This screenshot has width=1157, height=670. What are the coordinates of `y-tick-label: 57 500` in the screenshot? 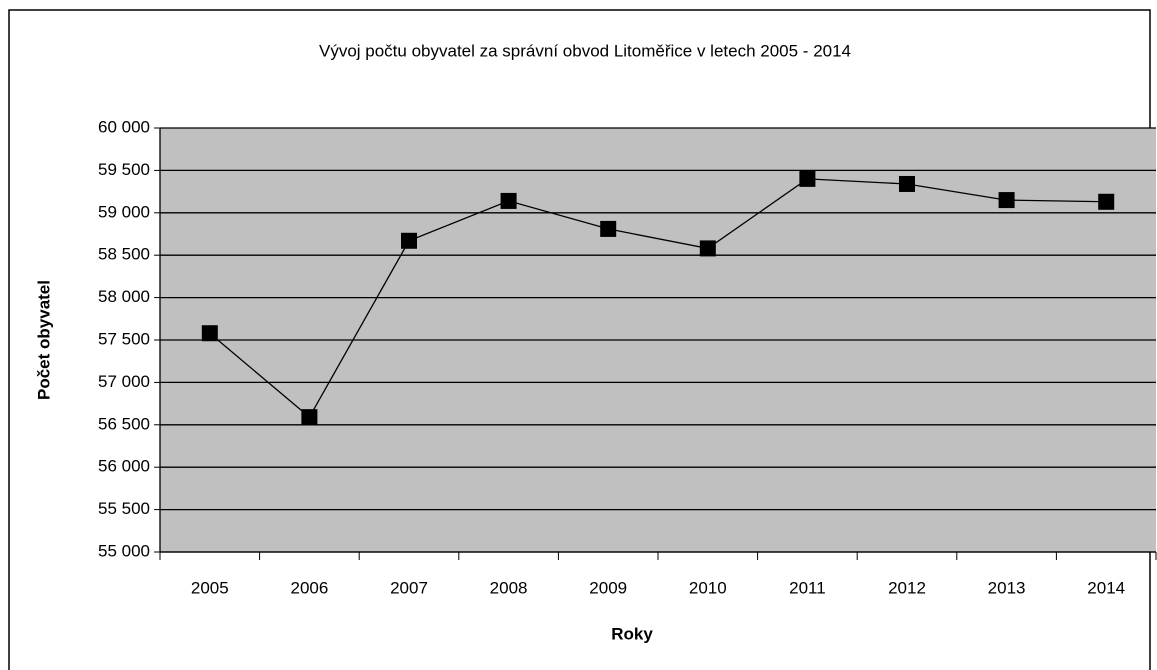 It's located at (124, 338).